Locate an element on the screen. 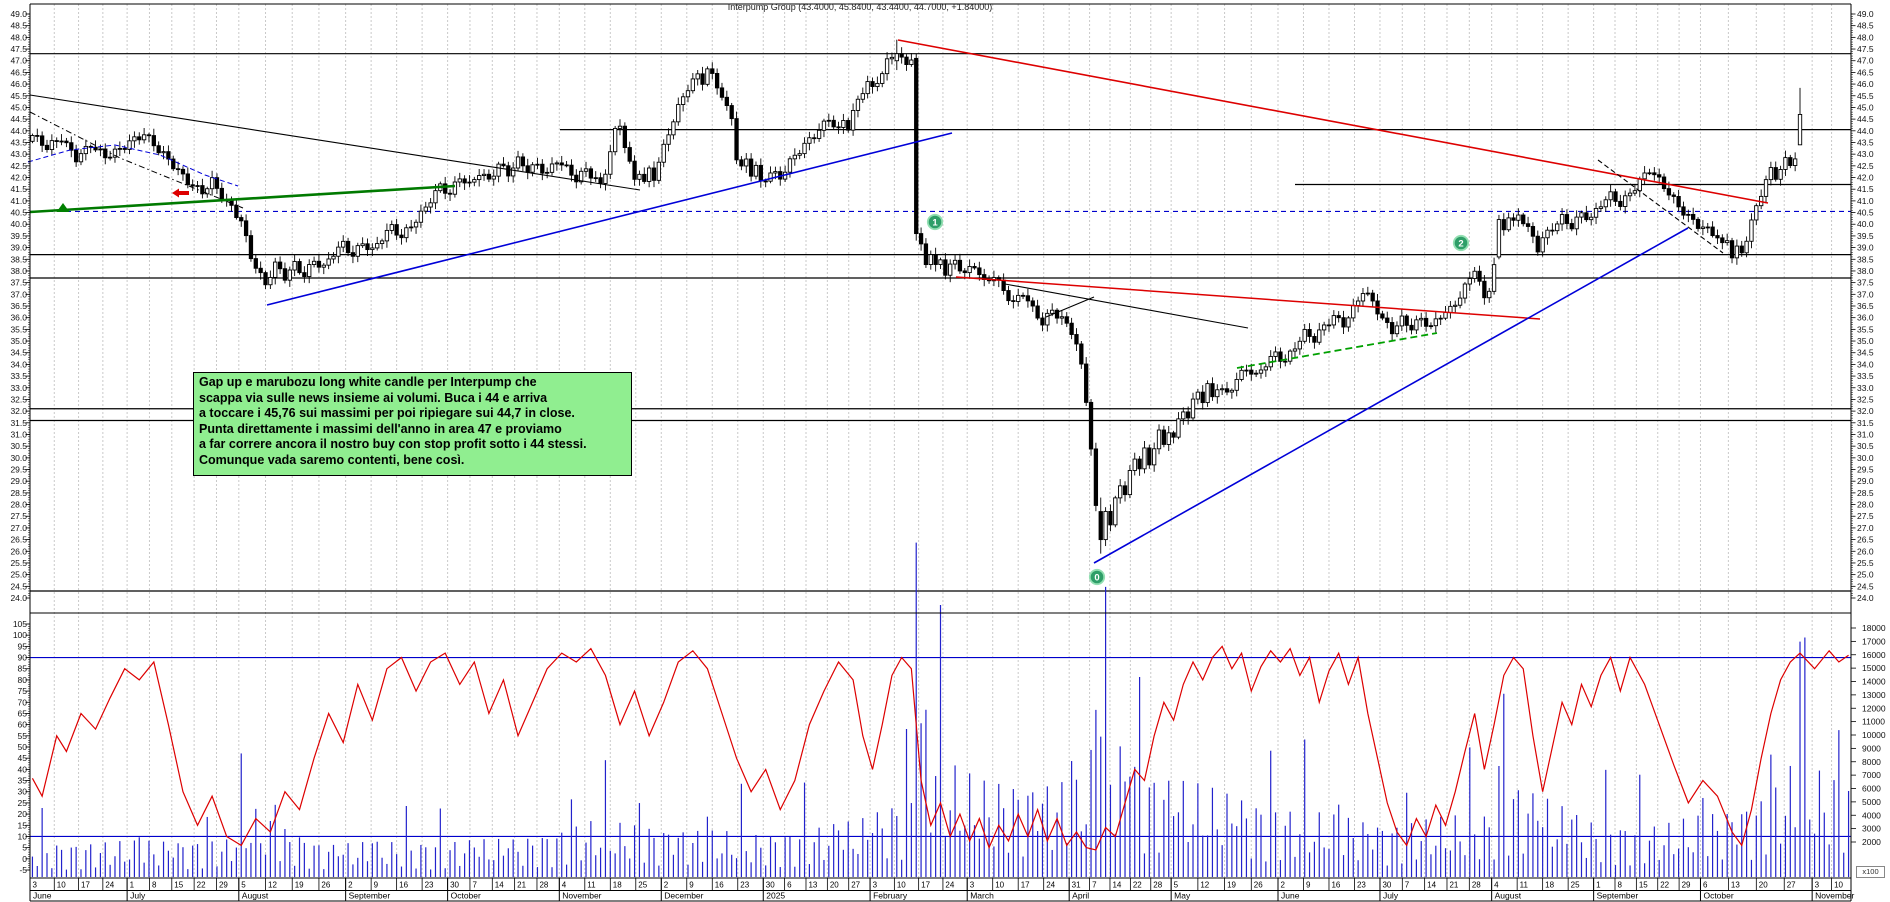 This screenshot has width=1890, height=902. svg-text: 2 is located at coordinates (1460, 243).